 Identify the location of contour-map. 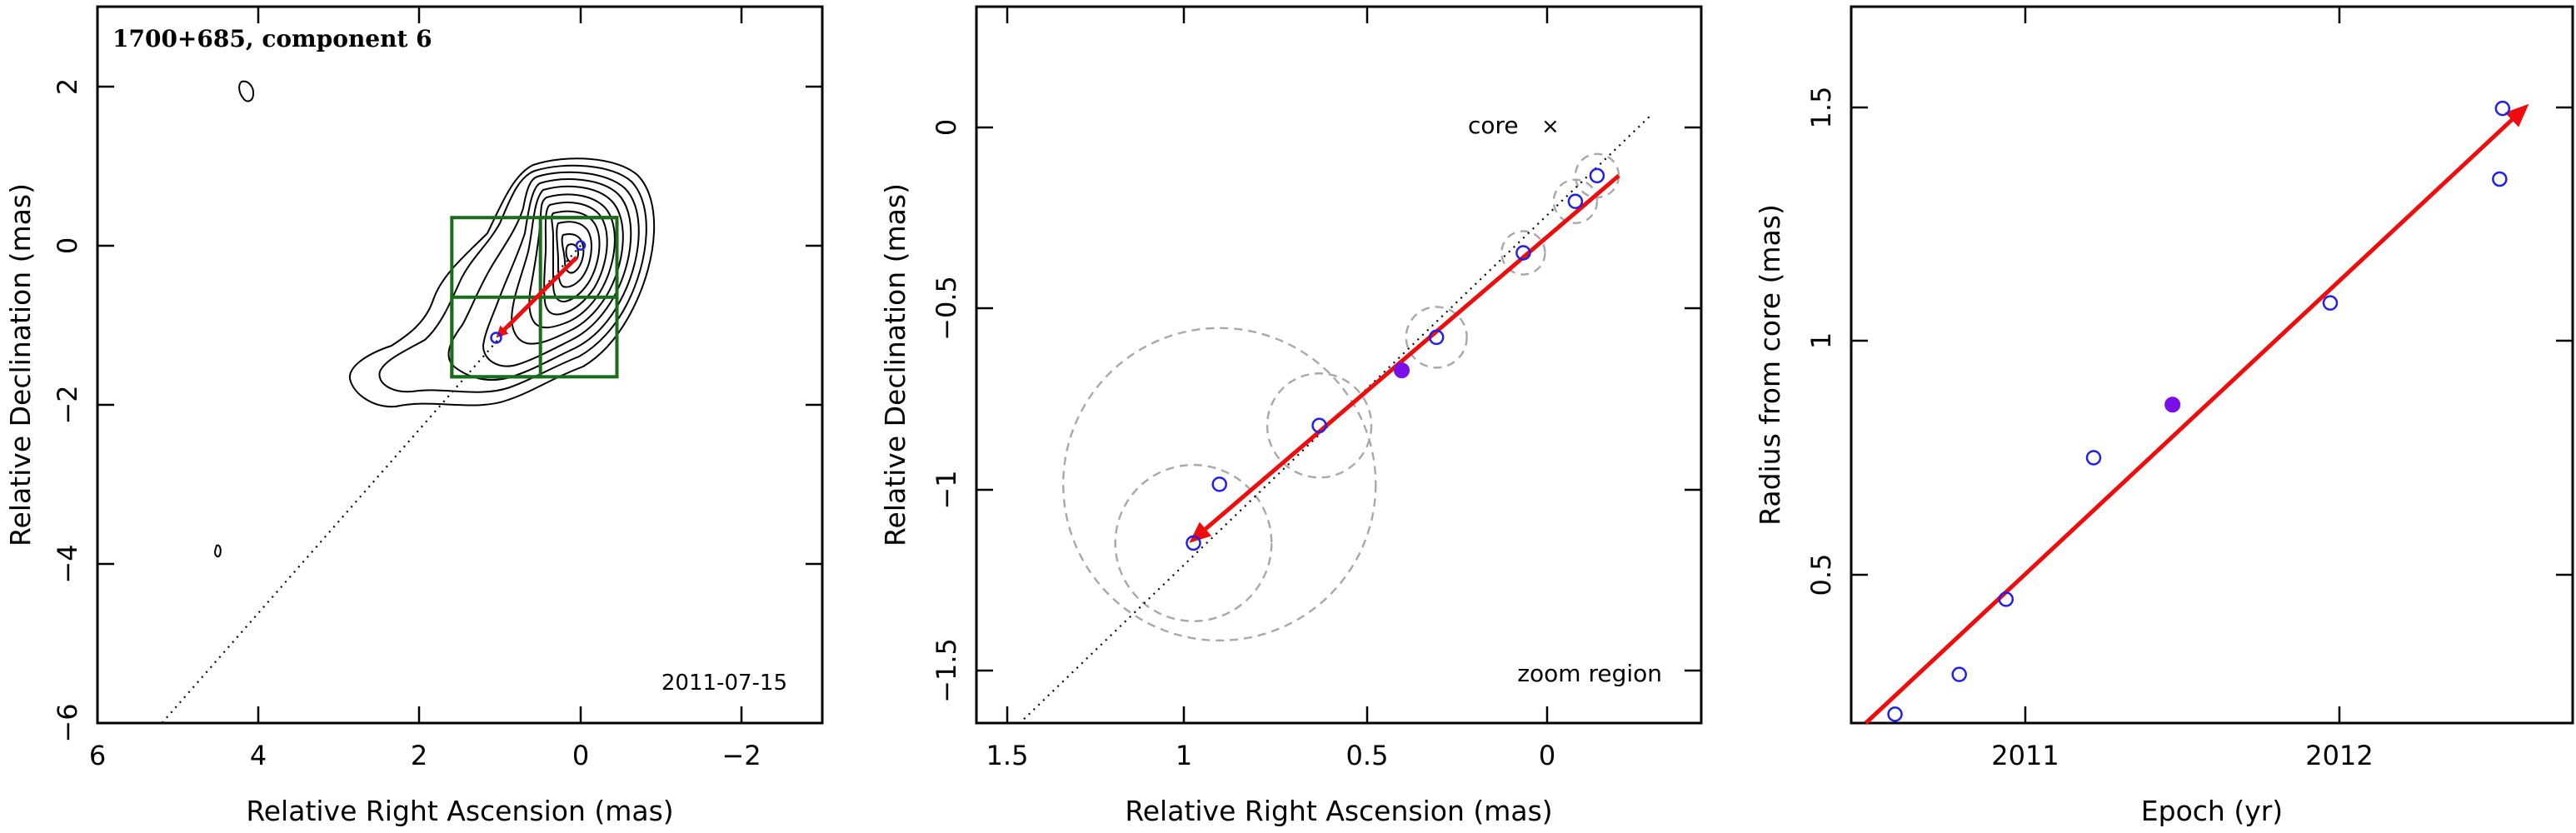
(434, 319).